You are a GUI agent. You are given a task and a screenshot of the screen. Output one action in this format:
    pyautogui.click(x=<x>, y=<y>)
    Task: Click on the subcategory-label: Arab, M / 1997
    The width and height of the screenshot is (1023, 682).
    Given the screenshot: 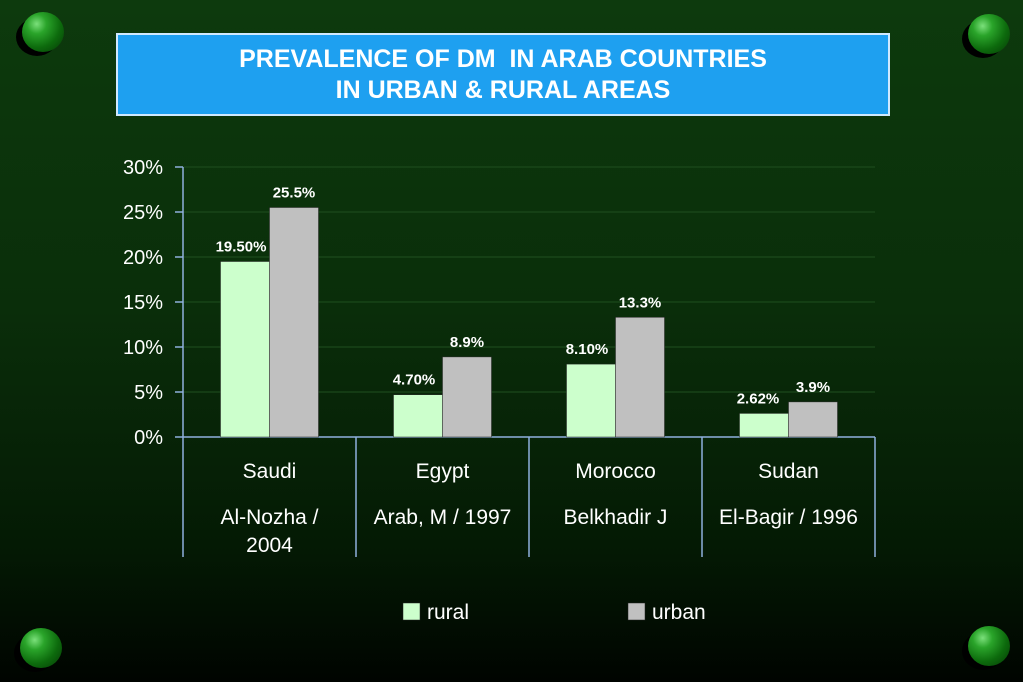 What is the action you would take?
    pyautogui.click(x=443, y=517)
    